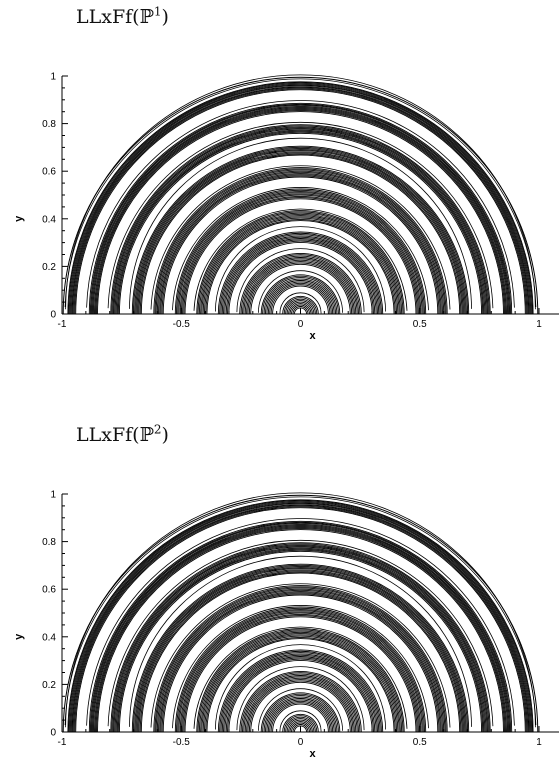 This screenshot has width=559, height=773. Describe the element at coordinates (539, 742) in the screenshot. I see `x-tick-label: 1` at that location.